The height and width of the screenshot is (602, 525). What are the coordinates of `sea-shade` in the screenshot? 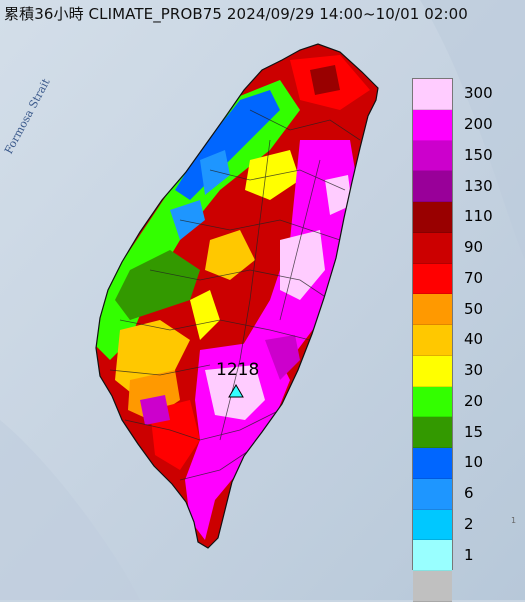 It's located at (472, 130).